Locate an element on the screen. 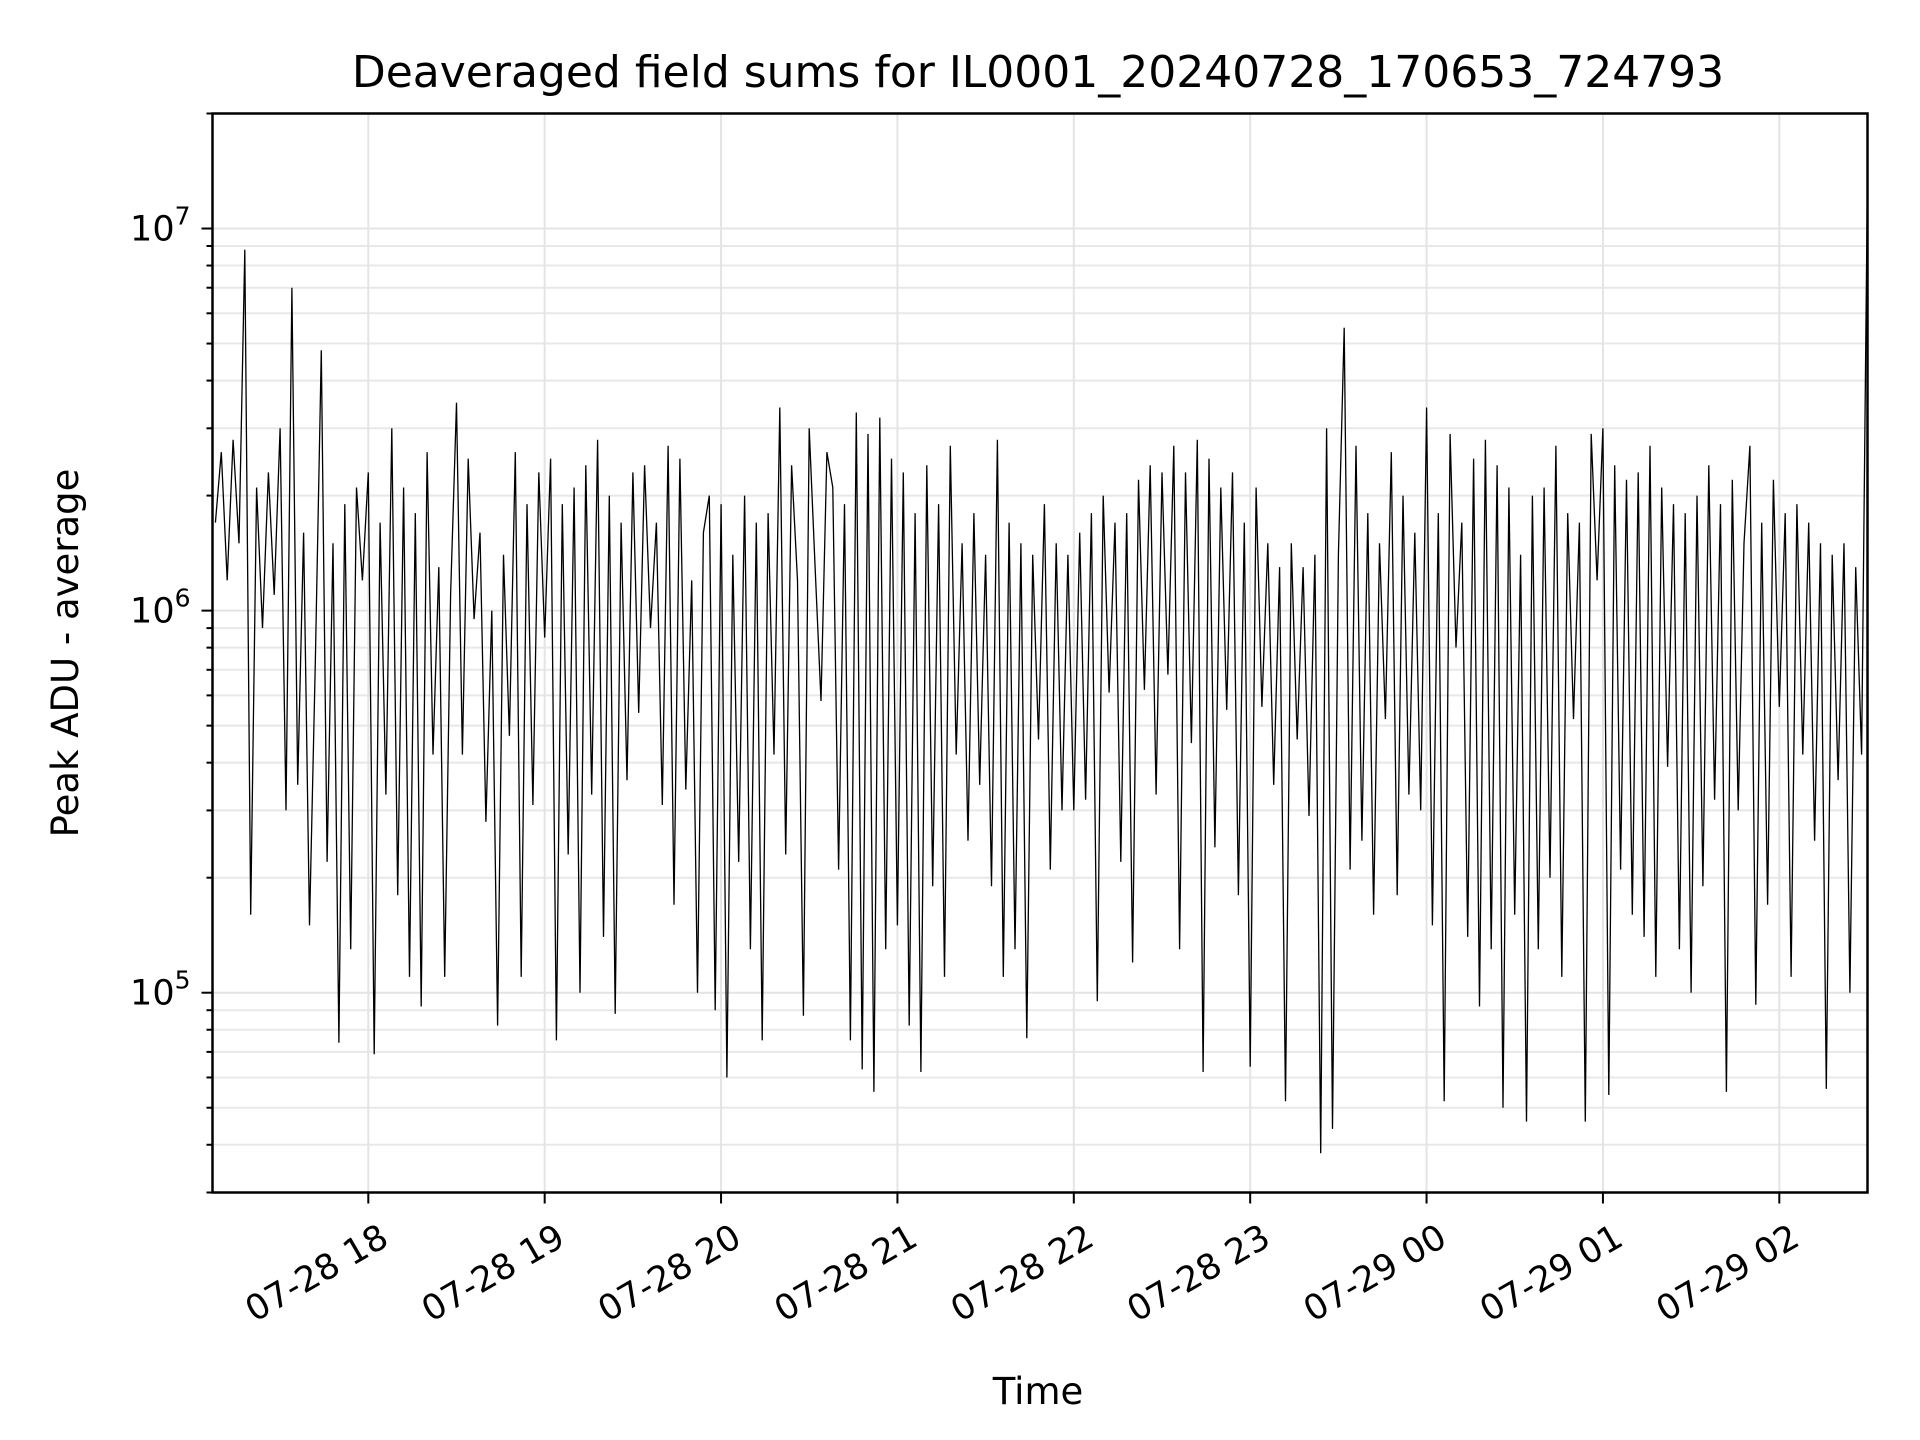 The height and width of the screenshot is (1440, 1920). y-tick-label: 10⁶ is located at coordinates (160, 608).